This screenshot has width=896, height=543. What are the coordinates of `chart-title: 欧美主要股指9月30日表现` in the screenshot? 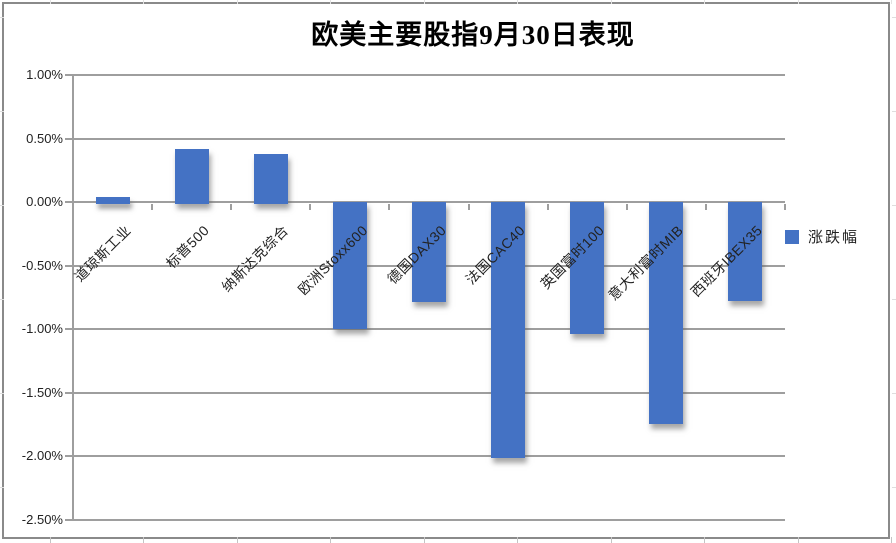 It's located at (473, 35).